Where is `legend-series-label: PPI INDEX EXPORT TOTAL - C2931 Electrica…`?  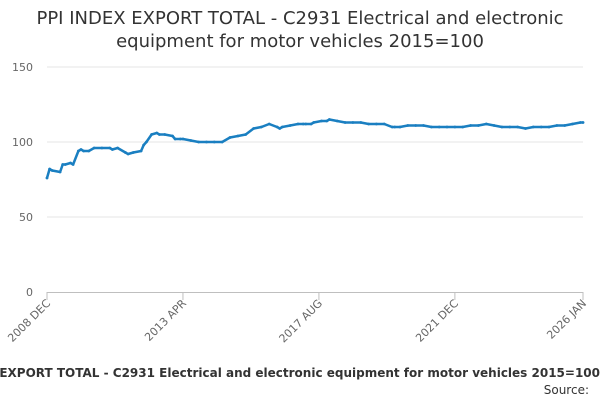 legend-series-label: PPI INDEX EXPORT TOTAL - C2931 Electrica… is located at coordinates (300, 373).